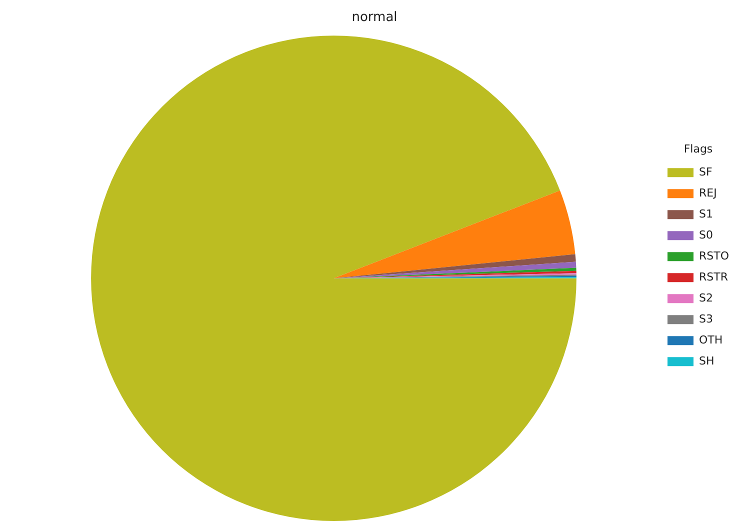 This screenshot has height=529, width=749. What do you see at coordinates (707, 193) in the screenshot?
I see `legend-label: REJ` at bounding box center [707, 193].